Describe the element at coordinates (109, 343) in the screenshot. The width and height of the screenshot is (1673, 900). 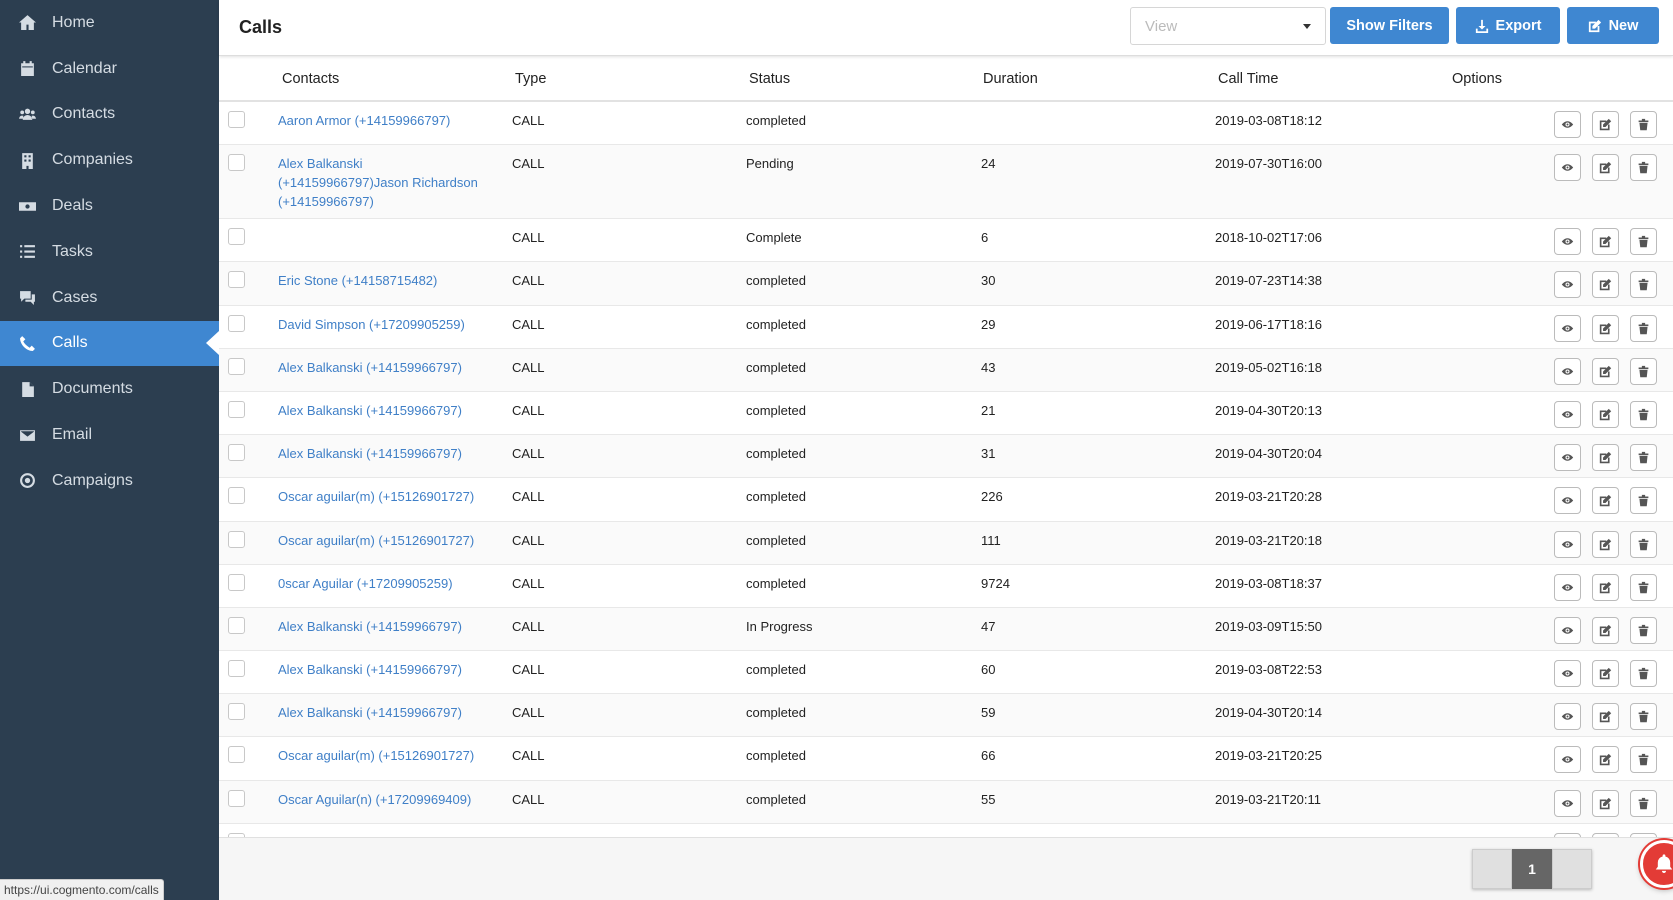
I see `sidebar-item-calls: Calls` at that location.